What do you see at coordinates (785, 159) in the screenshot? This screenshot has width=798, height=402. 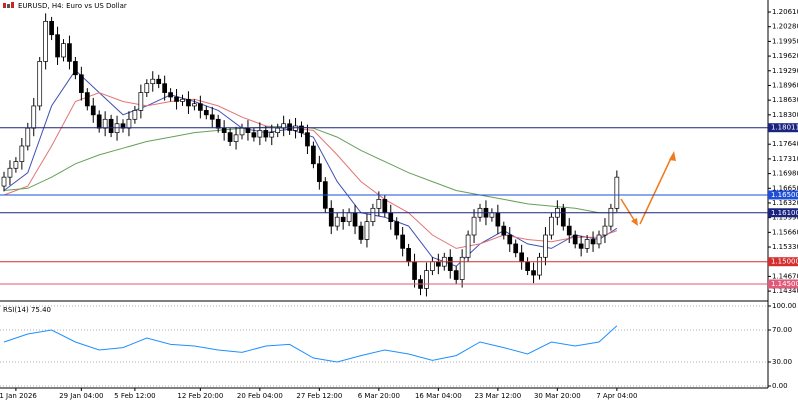 I see `y-tick-label: 1.17310` at bounding box center [785, 159].